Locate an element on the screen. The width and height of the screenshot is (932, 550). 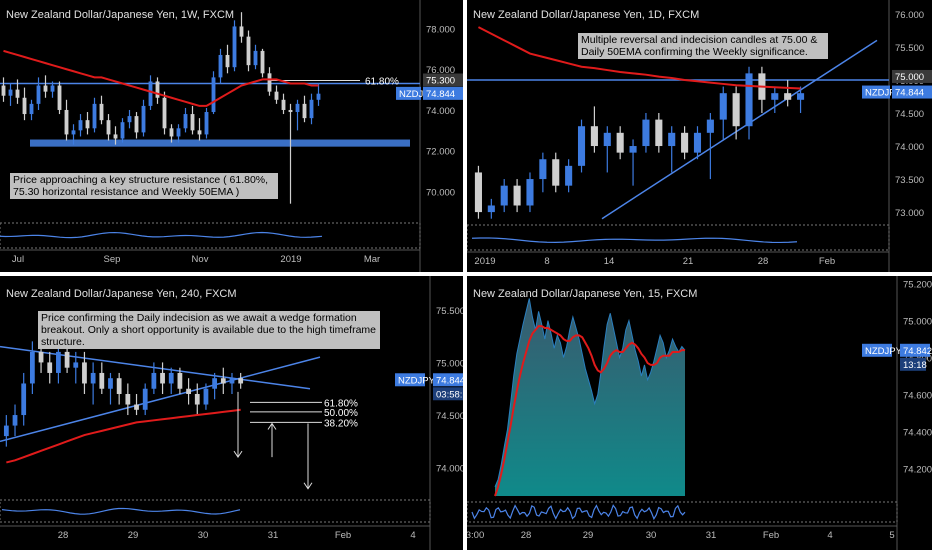
m15-area is located at coordinates (590, 397).